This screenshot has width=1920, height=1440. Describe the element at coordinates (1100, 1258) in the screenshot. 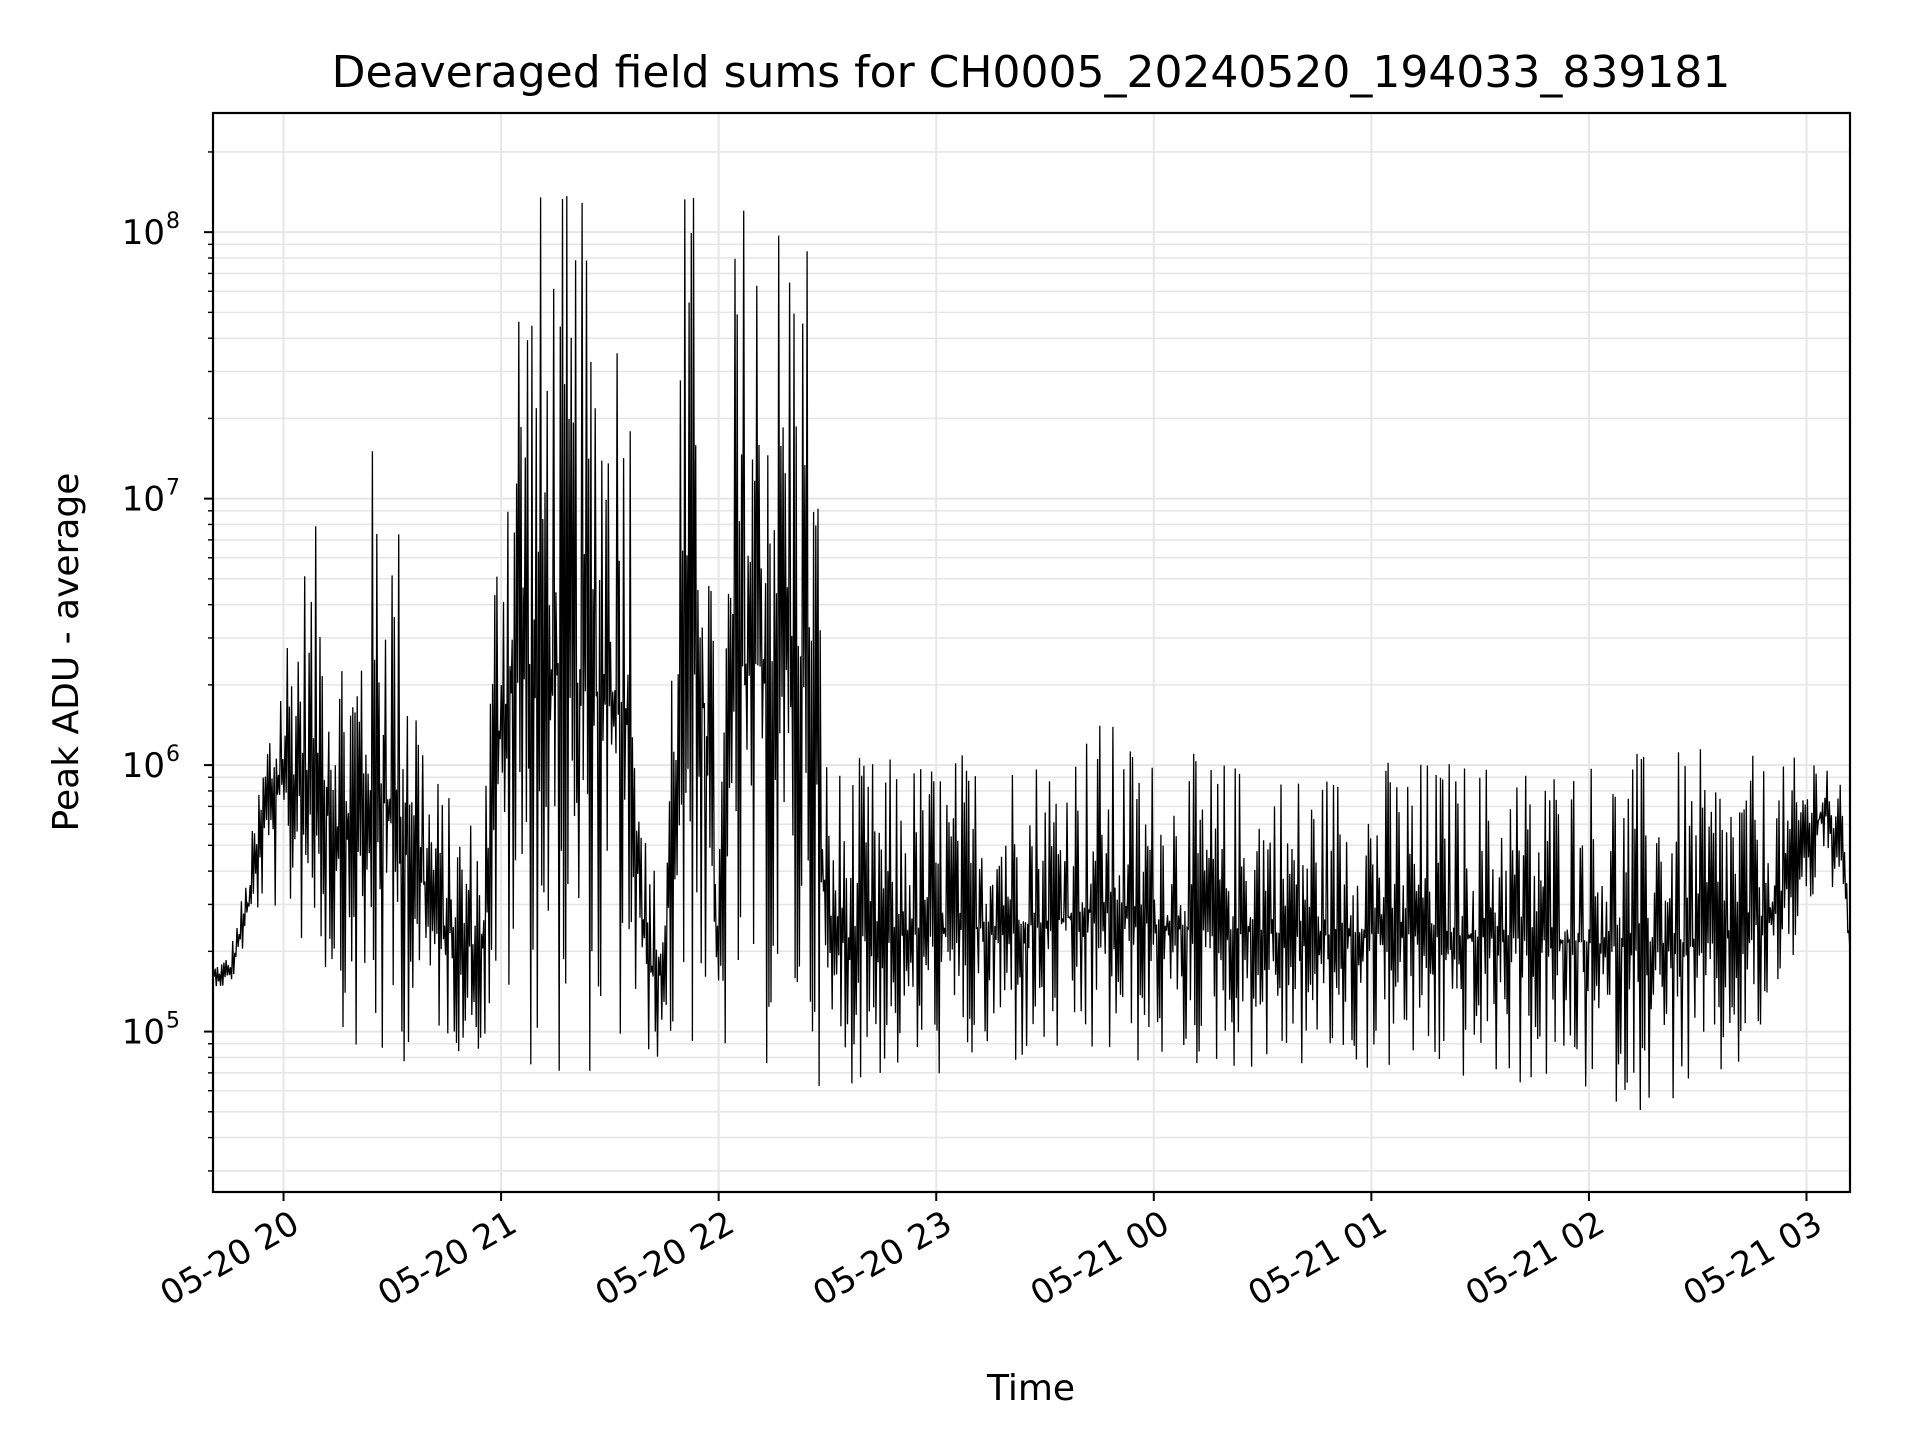

I see `x-tick-label: 05-21 00` at that location.